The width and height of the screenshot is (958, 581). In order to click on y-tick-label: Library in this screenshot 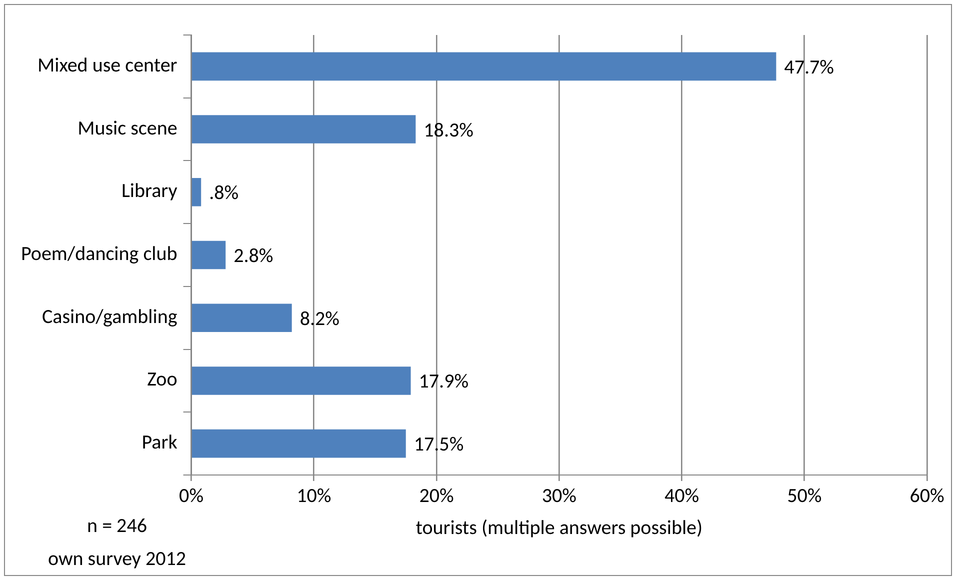, I will do `click(150, 191)`.